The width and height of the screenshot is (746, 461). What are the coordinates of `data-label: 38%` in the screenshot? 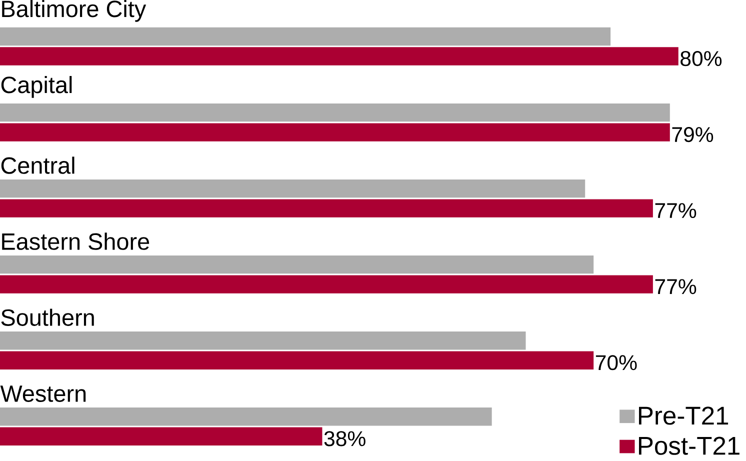 It's located at (345, 438).